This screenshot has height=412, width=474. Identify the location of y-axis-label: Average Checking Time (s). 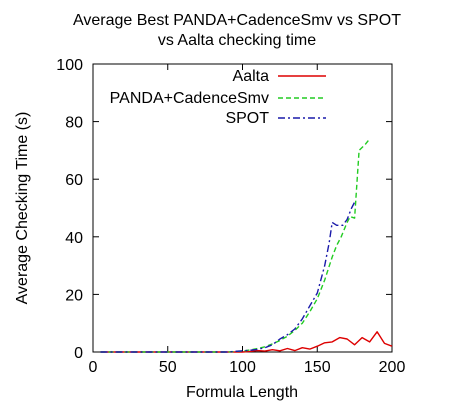
(22, 208).